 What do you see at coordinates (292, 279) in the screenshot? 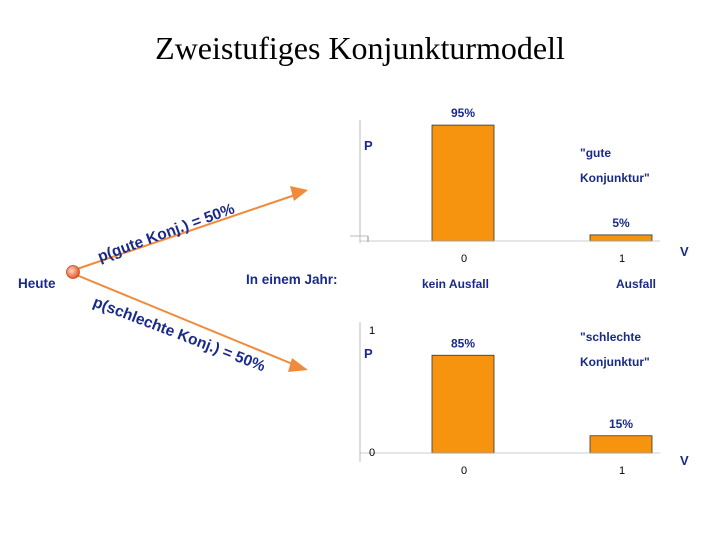
I see `middle-label: In einem Jahr:` at bounding box center [292, 279].